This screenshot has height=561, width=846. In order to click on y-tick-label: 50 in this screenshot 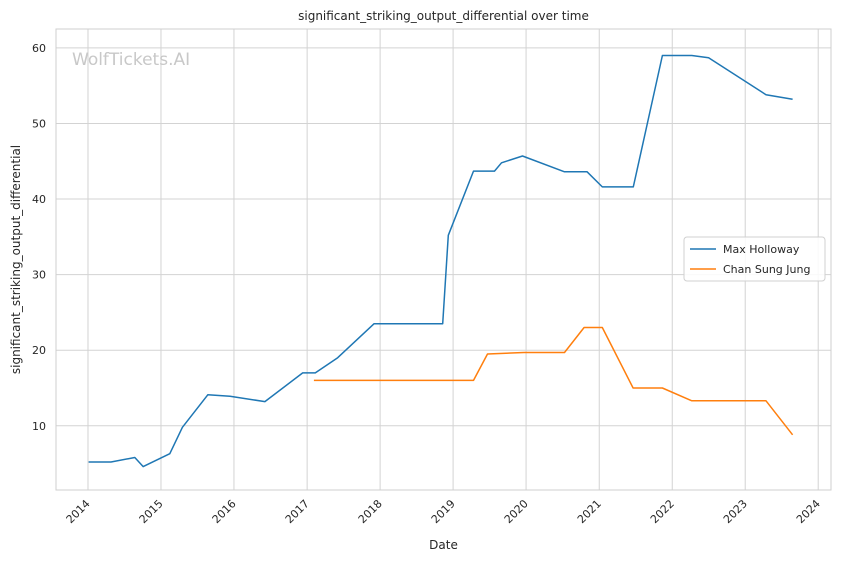, I will do `click(39, 123)`.